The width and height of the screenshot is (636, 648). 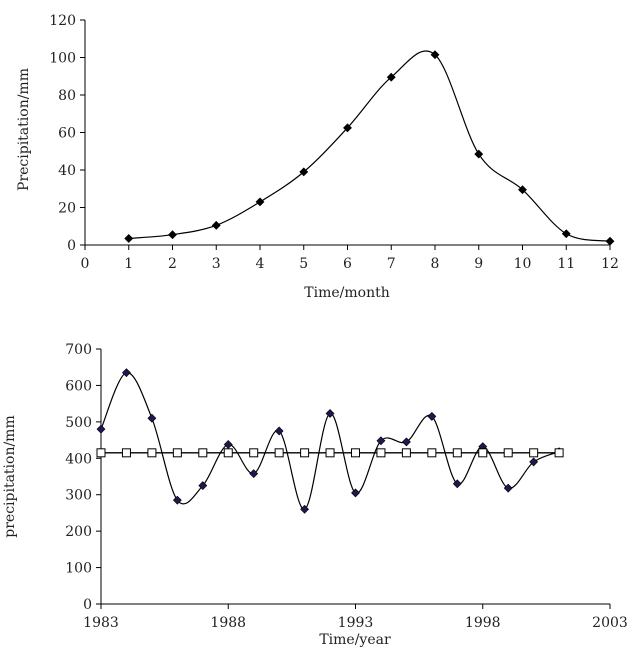 I want to click on x-tick-label: 7, so click(x=391, y=264).